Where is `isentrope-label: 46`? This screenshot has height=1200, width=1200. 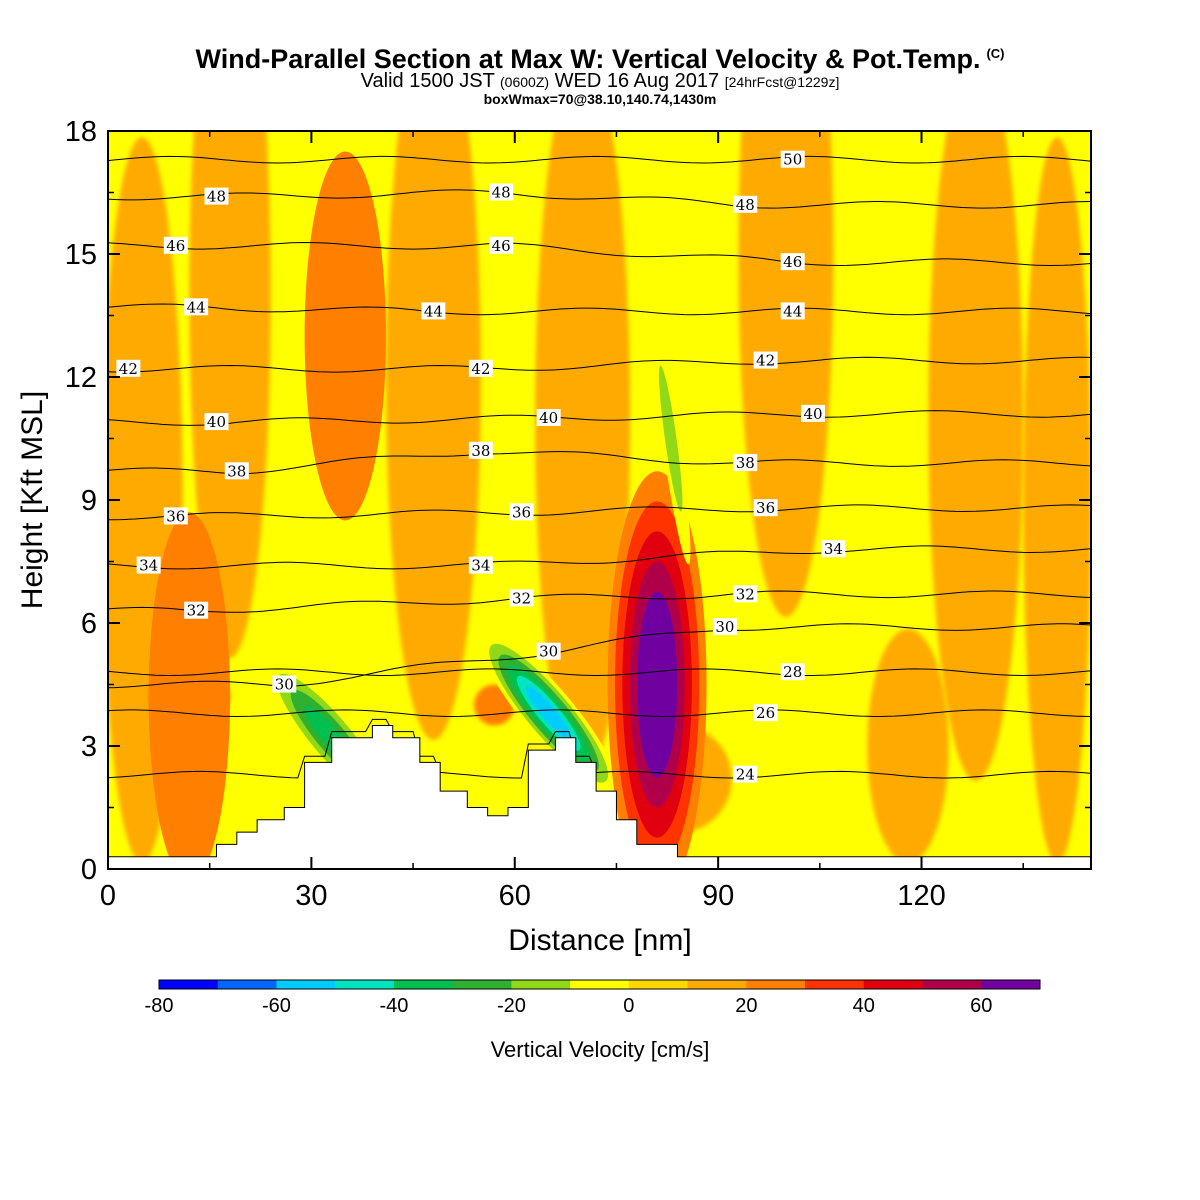
isentrope-label: 46 is located at coordinates (792, 262).